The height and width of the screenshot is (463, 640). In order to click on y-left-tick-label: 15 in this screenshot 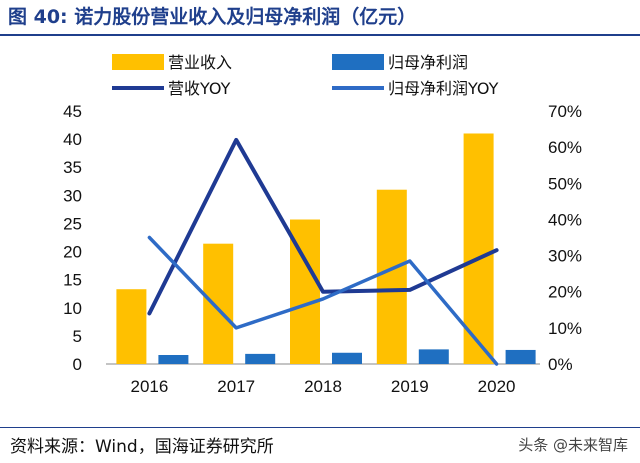, I will do `click(72, 280)`.